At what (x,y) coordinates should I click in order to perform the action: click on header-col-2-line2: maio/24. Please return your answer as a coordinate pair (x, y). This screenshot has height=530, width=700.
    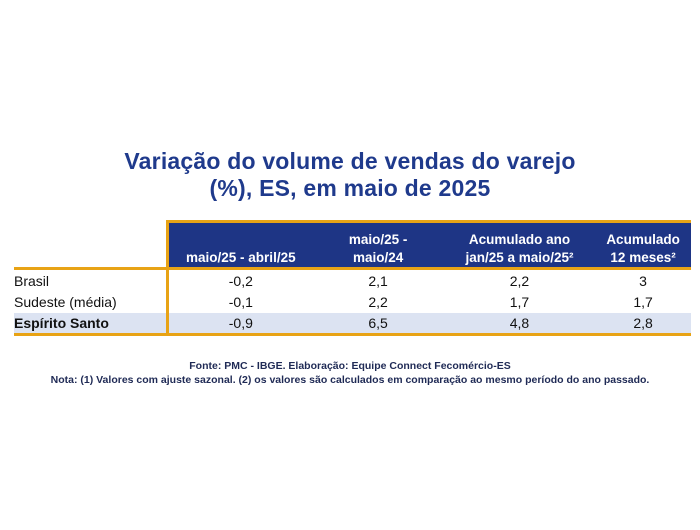
    Looking at the image, I should click on (378, 257).